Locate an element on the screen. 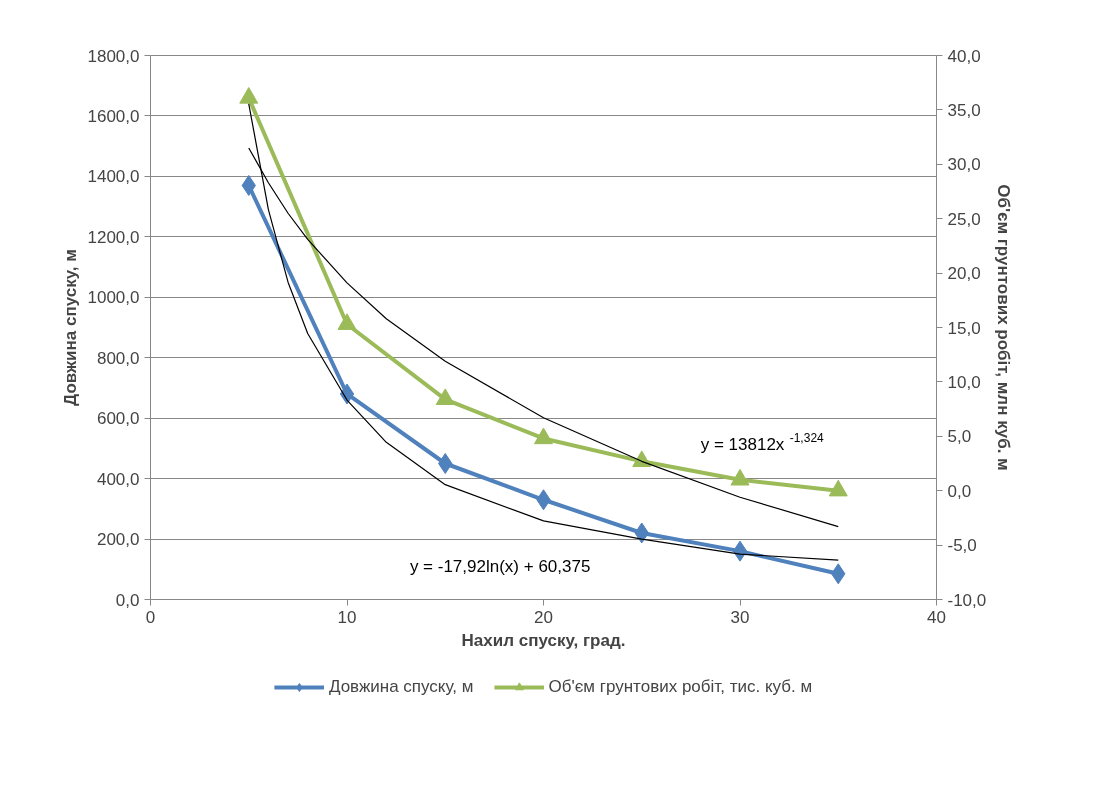 Image resolution: width=1120 pixels, height=806 pixels. y-tick-label: 1400,0 is located at coordinates (113, 177).